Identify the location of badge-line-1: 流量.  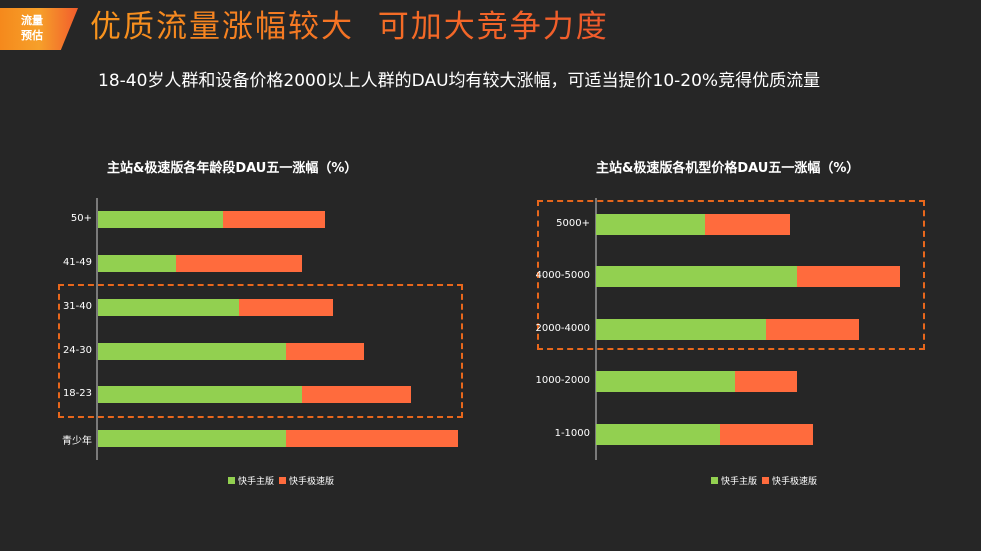
(32, 20).